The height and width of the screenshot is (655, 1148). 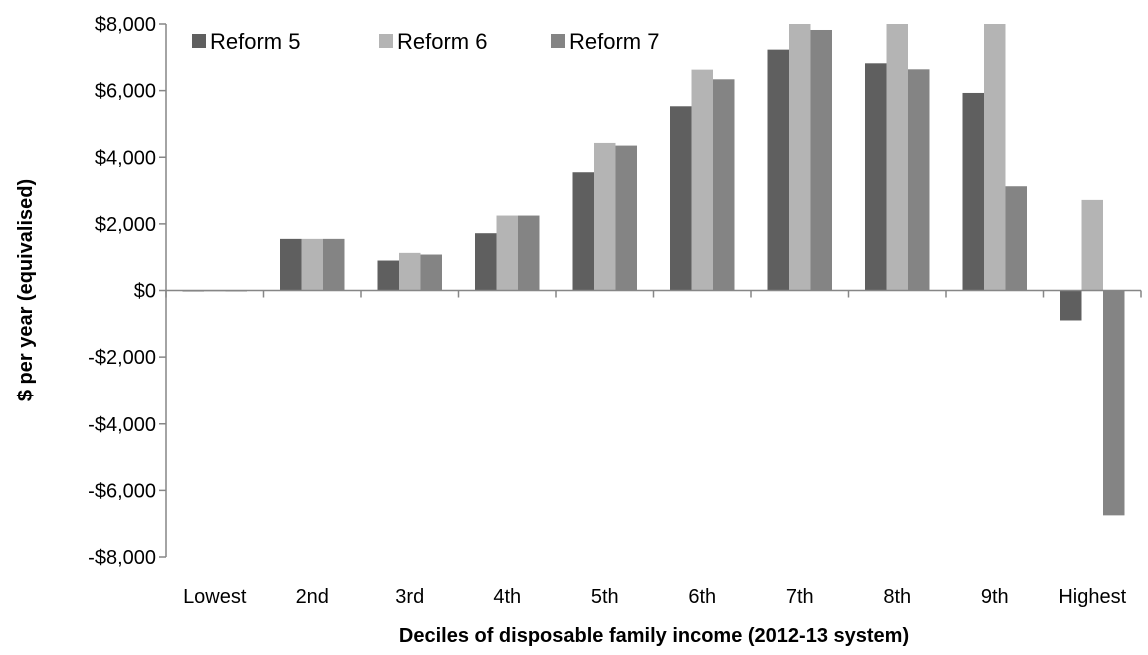 I want to click on bar-1-4th, so click(x=486, y=262).